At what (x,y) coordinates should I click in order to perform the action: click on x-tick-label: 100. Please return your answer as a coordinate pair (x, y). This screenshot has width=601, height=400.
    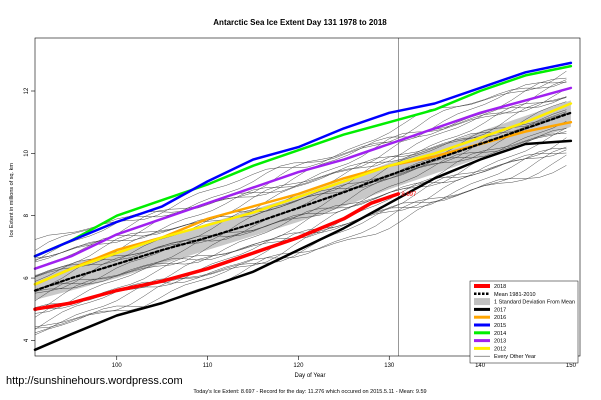
    Looking at the image, I should click on (117, 366).